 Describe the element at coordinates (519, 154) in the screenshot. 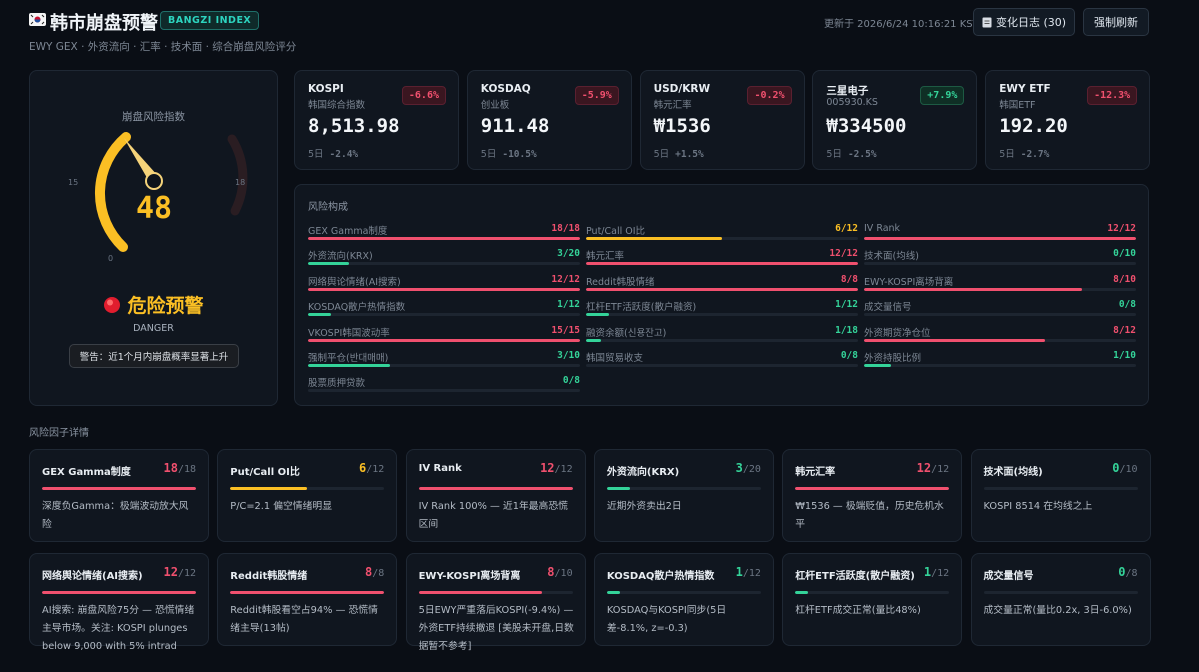

I see `period-change: -10.5%` at that location.